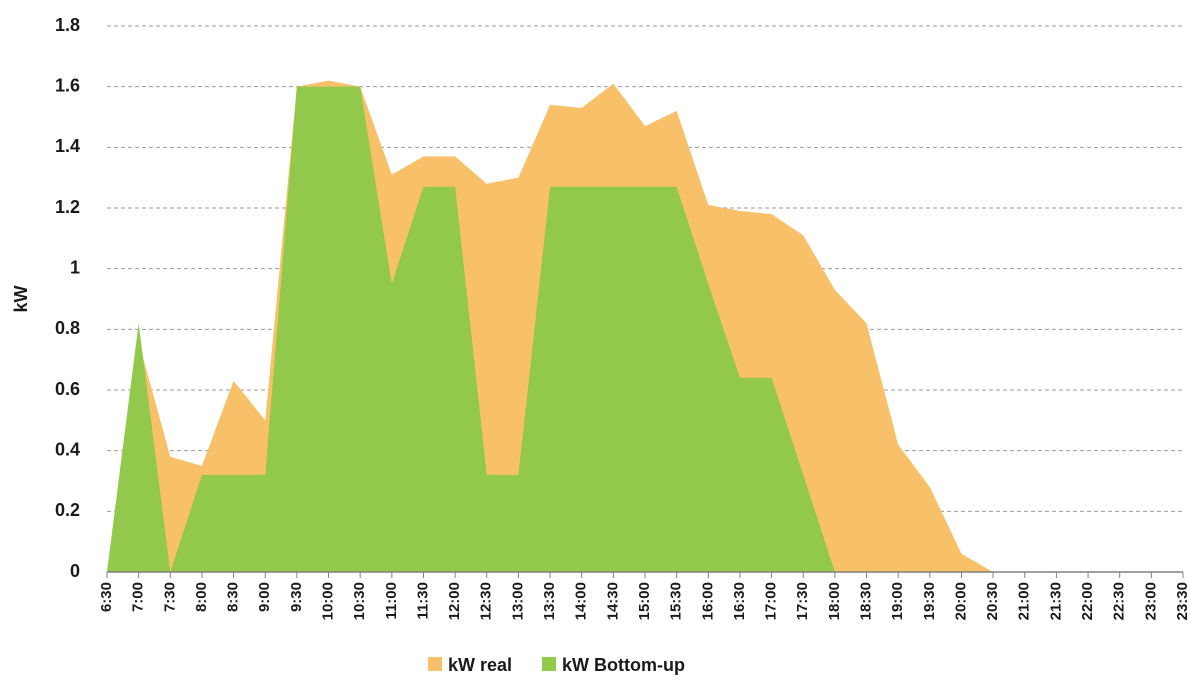  Describe the element at coordinates (67, 207) in the screenshot. I see `y-tick-label: 1.2` at that location.